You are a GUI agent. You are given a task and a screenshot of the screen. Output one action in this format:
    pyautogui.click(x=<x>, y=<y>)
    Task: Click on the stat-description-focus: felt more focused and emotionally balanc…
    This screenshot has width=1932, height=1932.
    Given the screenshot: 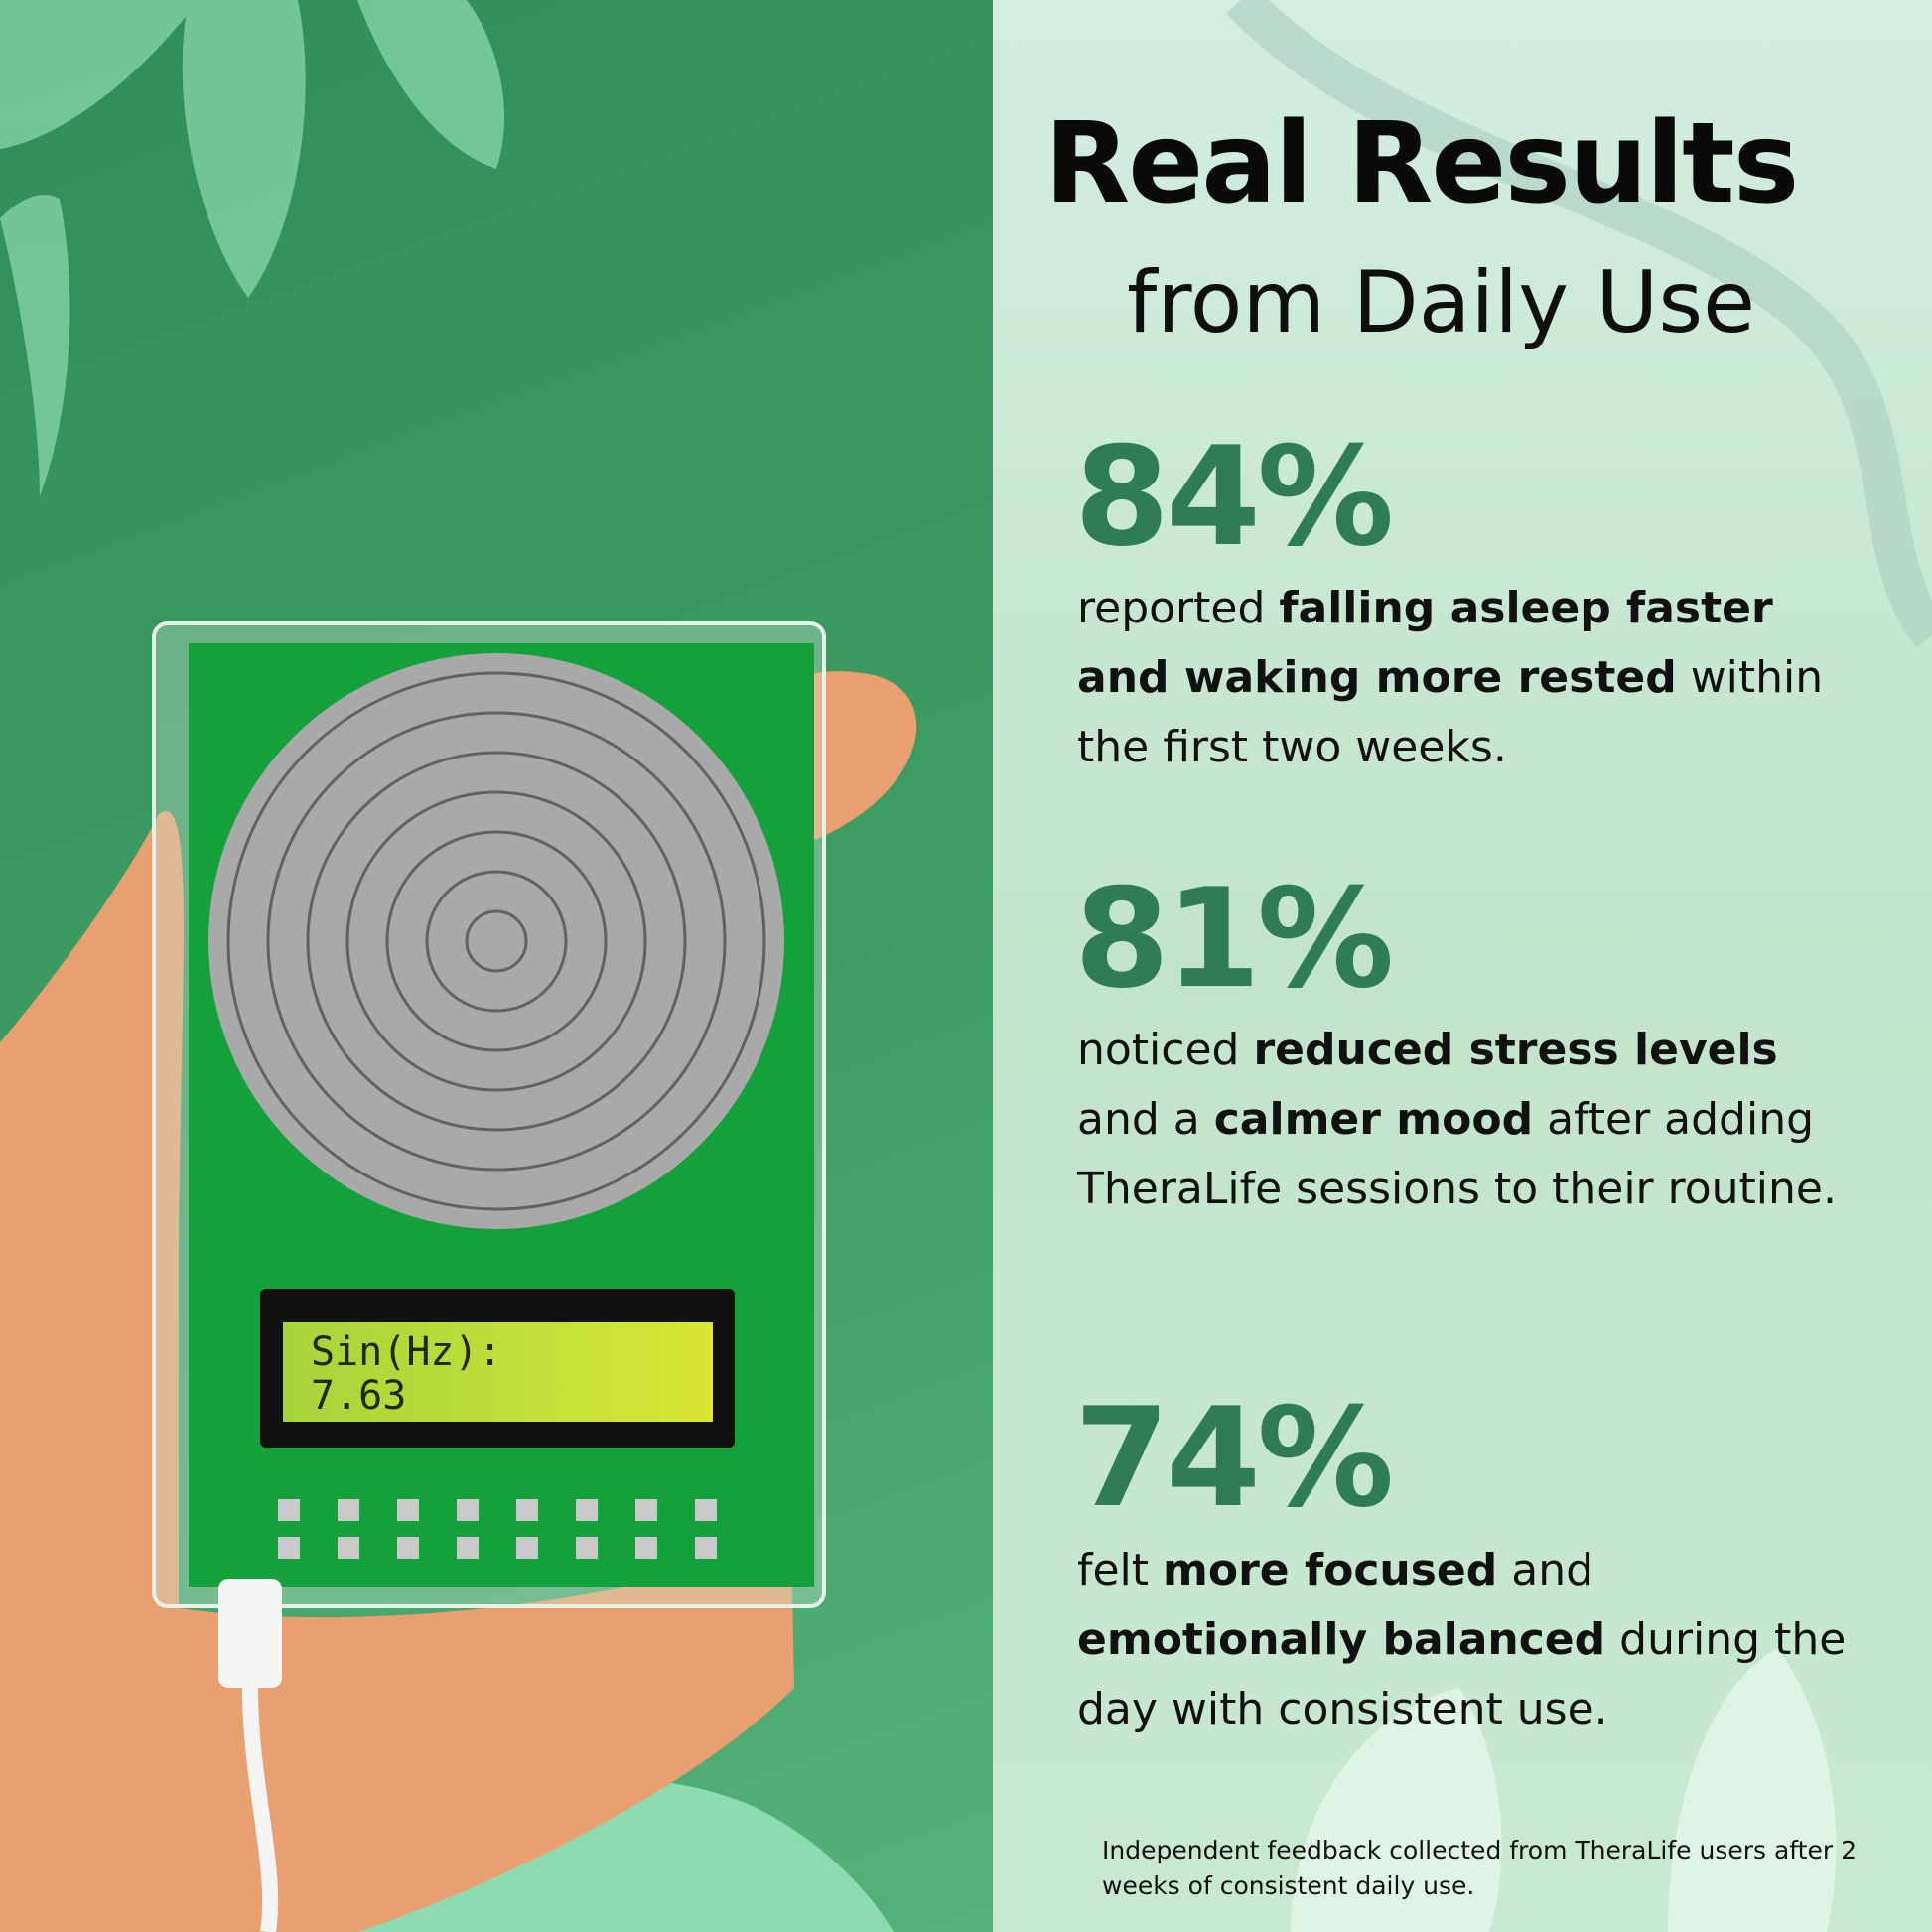 What is the action you would take?
    pyautogui.click(x=1462, y=1640)
    